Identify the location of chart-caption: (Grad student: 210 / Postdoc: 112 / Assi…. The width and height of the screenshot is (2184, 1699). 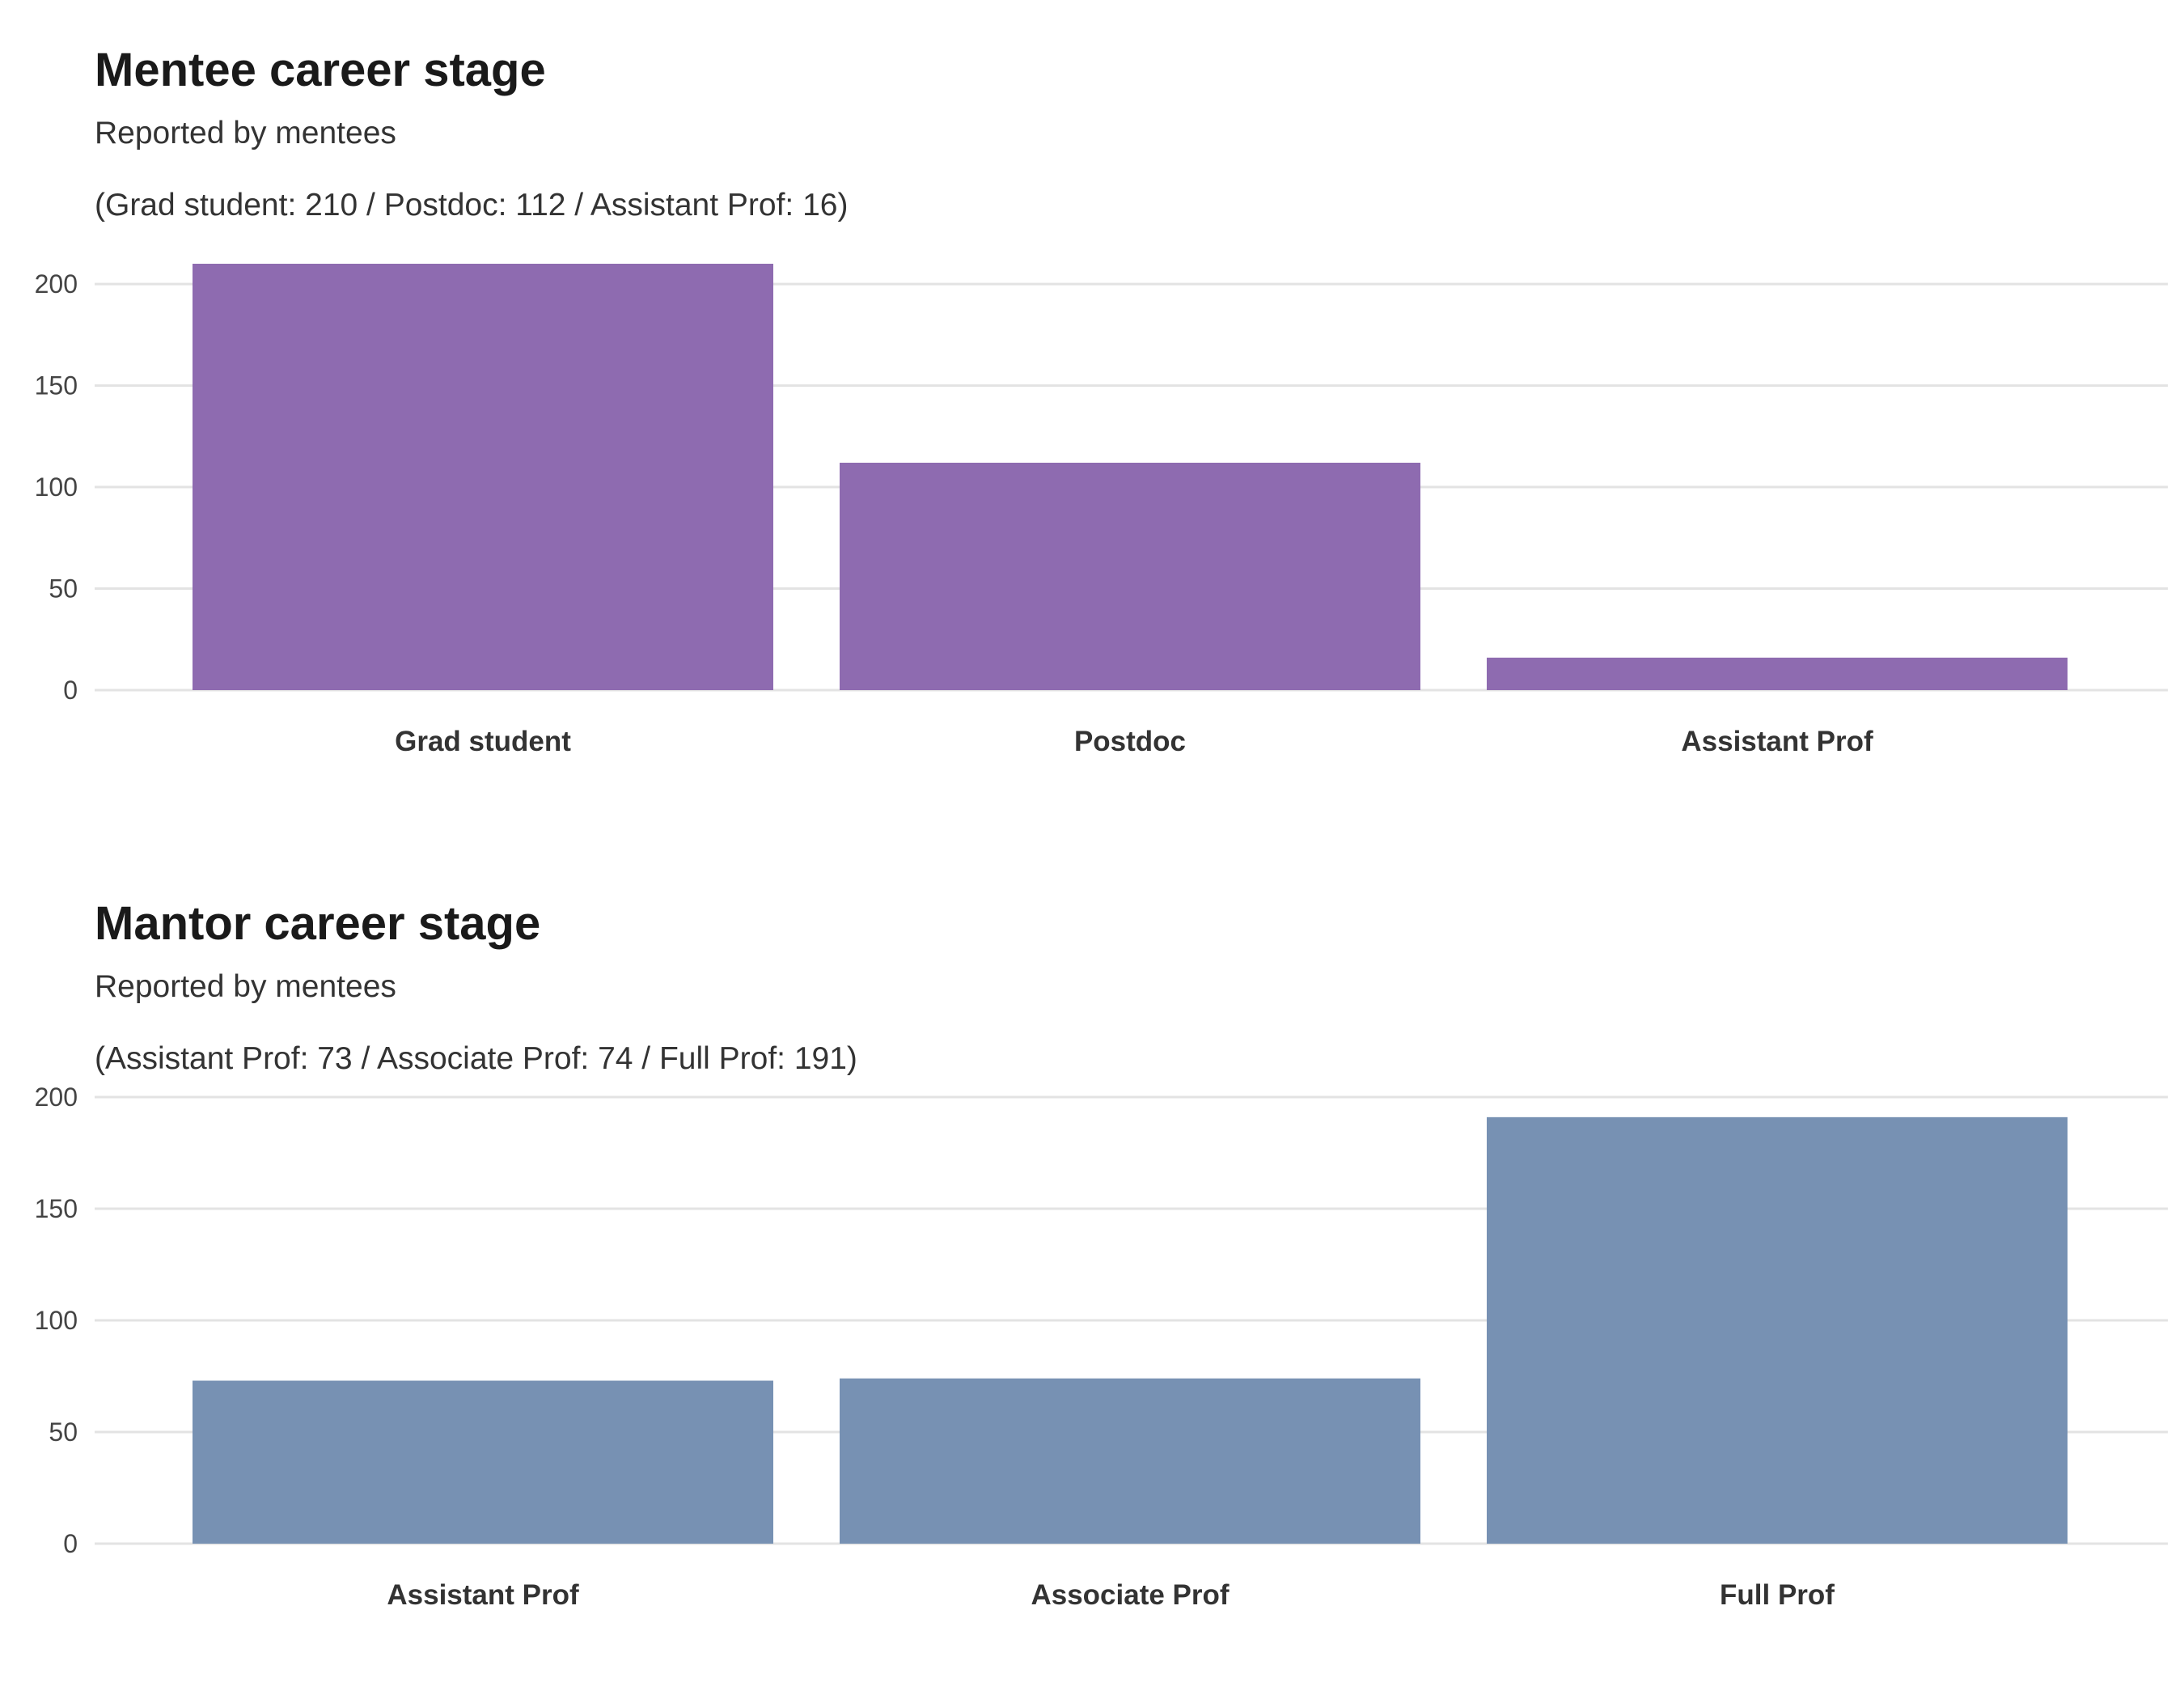
(472, 205).